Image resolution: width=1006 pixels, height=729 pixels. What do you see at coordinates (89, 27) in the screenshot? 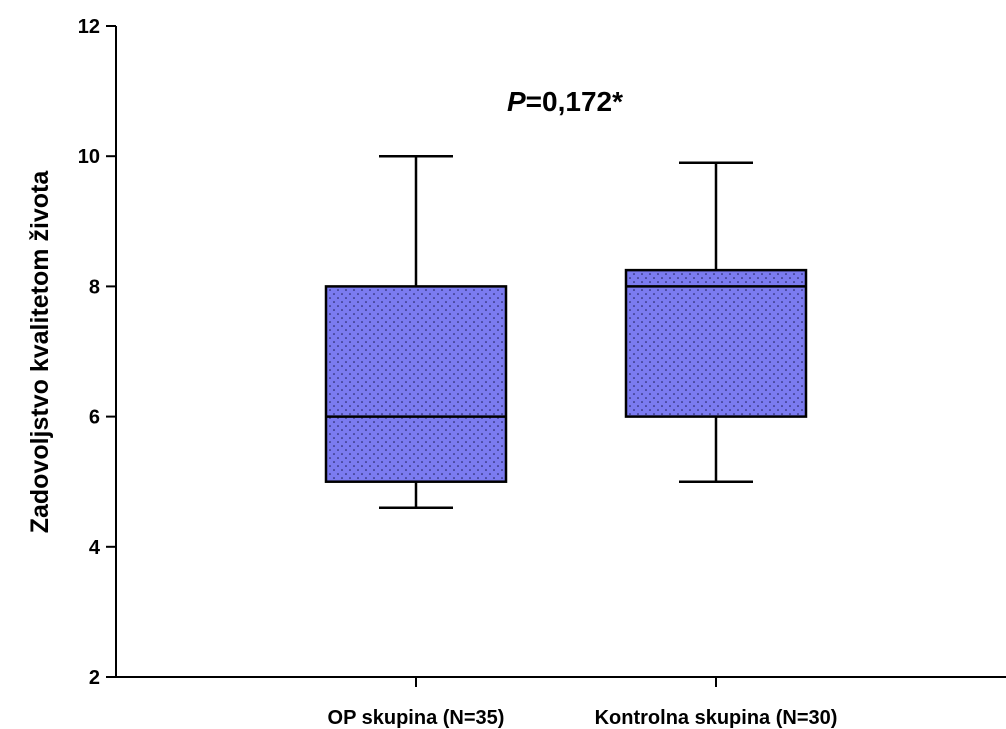
I see `y-tick-label-12: 12` at bounding box center [89, 27].